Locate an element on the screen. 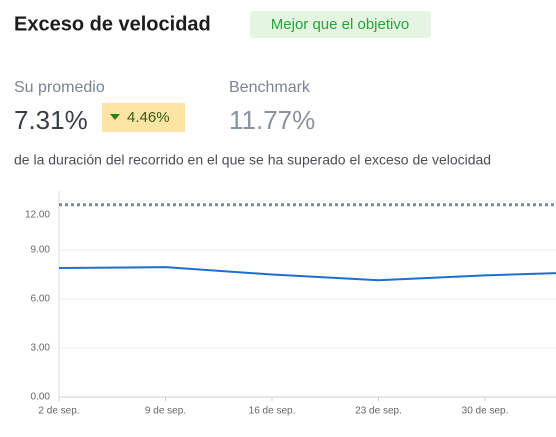 Image resolution: width=556 pixels, height=437 pixels. x-tick-label: 16 de sep. is located at coordinates (272, 411).